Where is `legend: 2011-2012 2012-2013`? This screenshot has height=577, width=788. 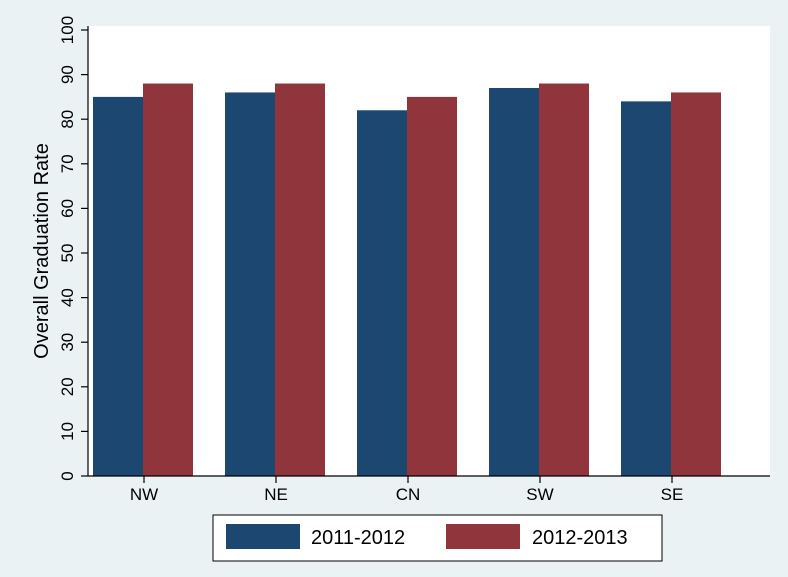 legend: 2011-2012 2012-2013 is located at coordinates (437, 538).